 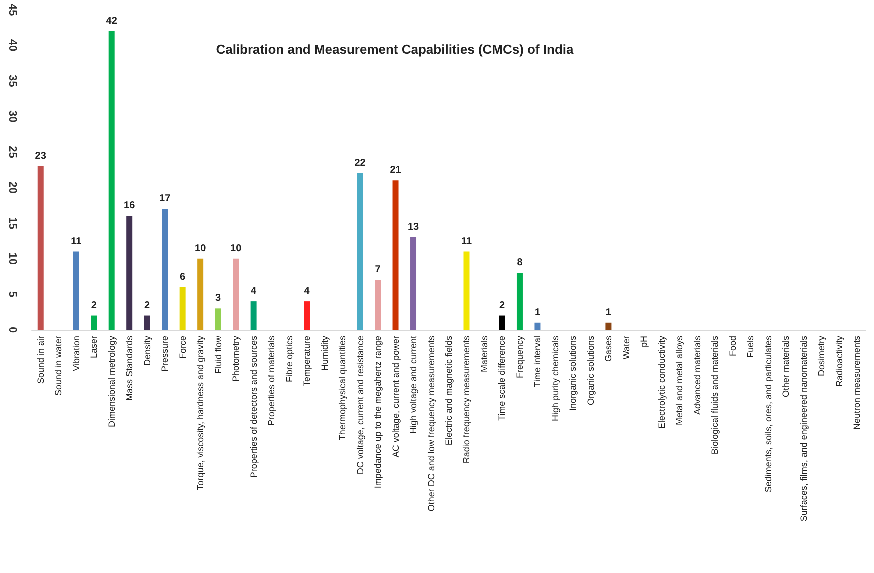 I want to click on x-tick-label: Thermophysical quantities, so click(x=343, y=388).